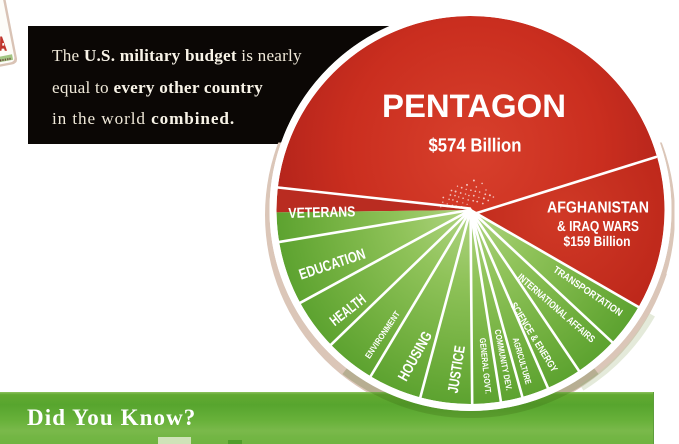 The image size is (679, 444). I want to click on svg-text: & IRAQ WARS, so click(598, 227).